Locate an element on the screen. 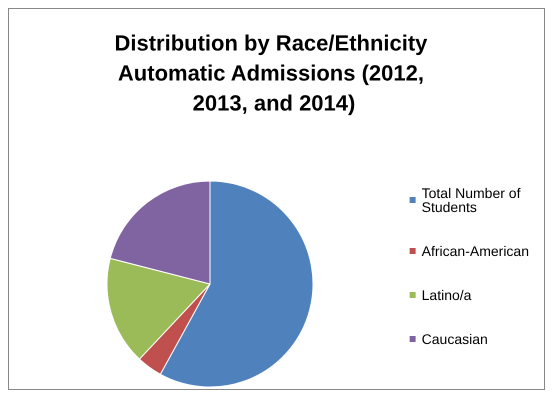 Image resolution: width=555 pixels, height=400 pixels. chart-title: Distribution by Race/Ethnicity Automatic Admissions (2012, 2013, and 2014) is located at coordinates (274, 73).